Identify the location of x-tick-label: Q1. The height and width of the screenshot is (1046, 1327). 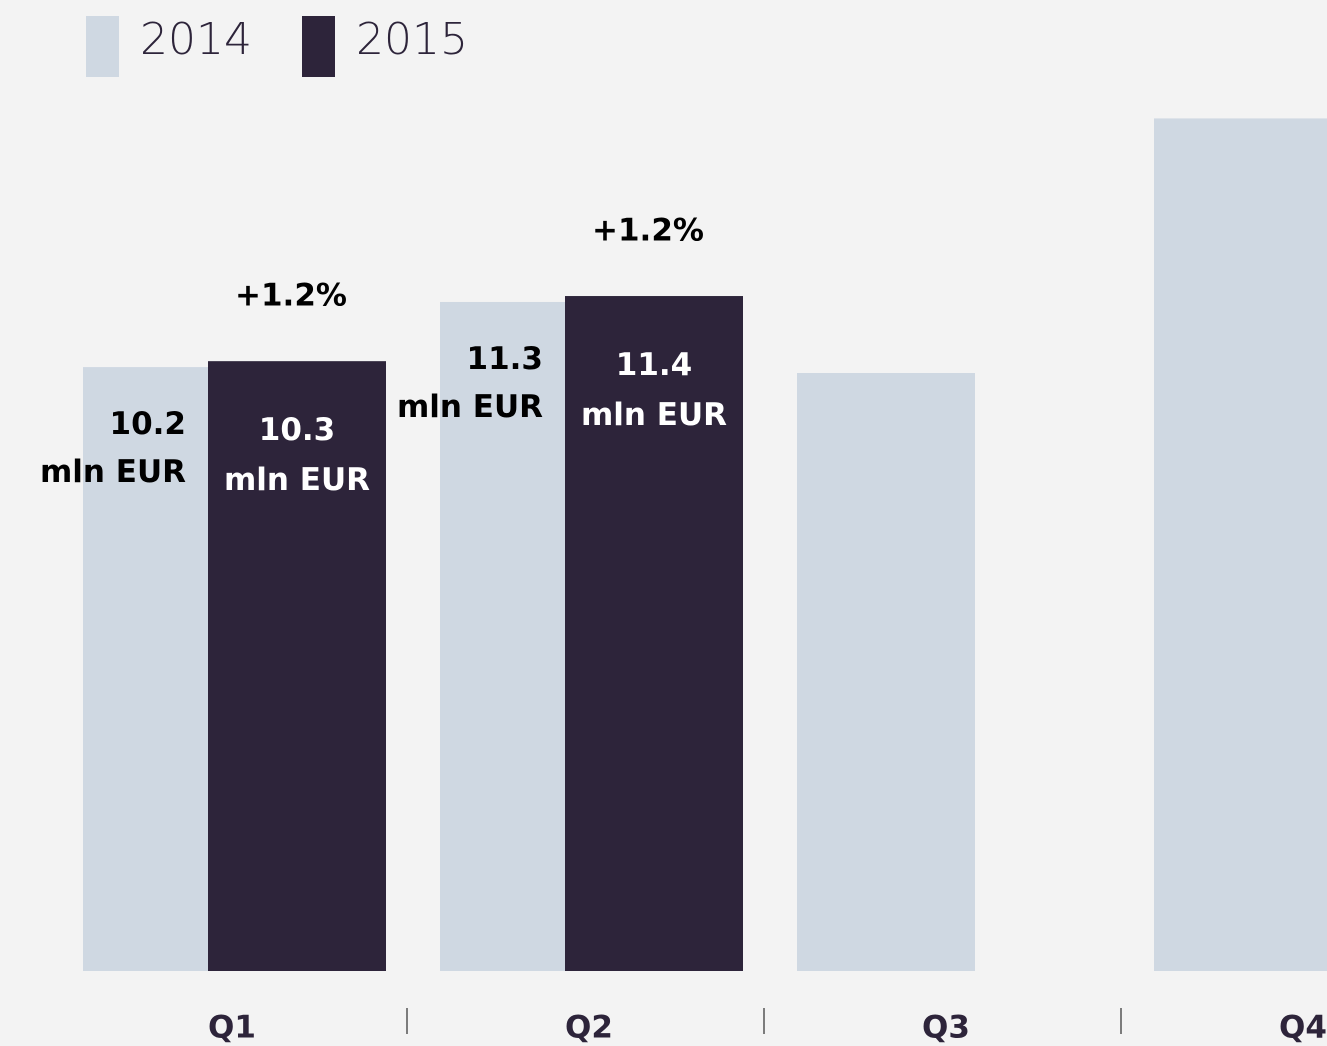
(232, 1028).